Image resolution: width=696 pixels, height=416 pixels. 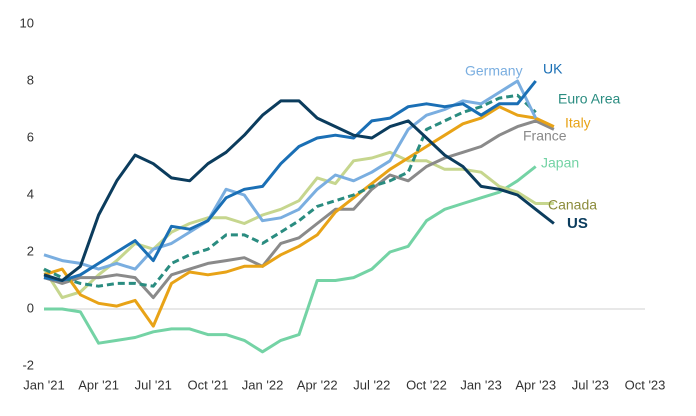 I want to click on y-tick-label: 2, so click(x=30, y=250).